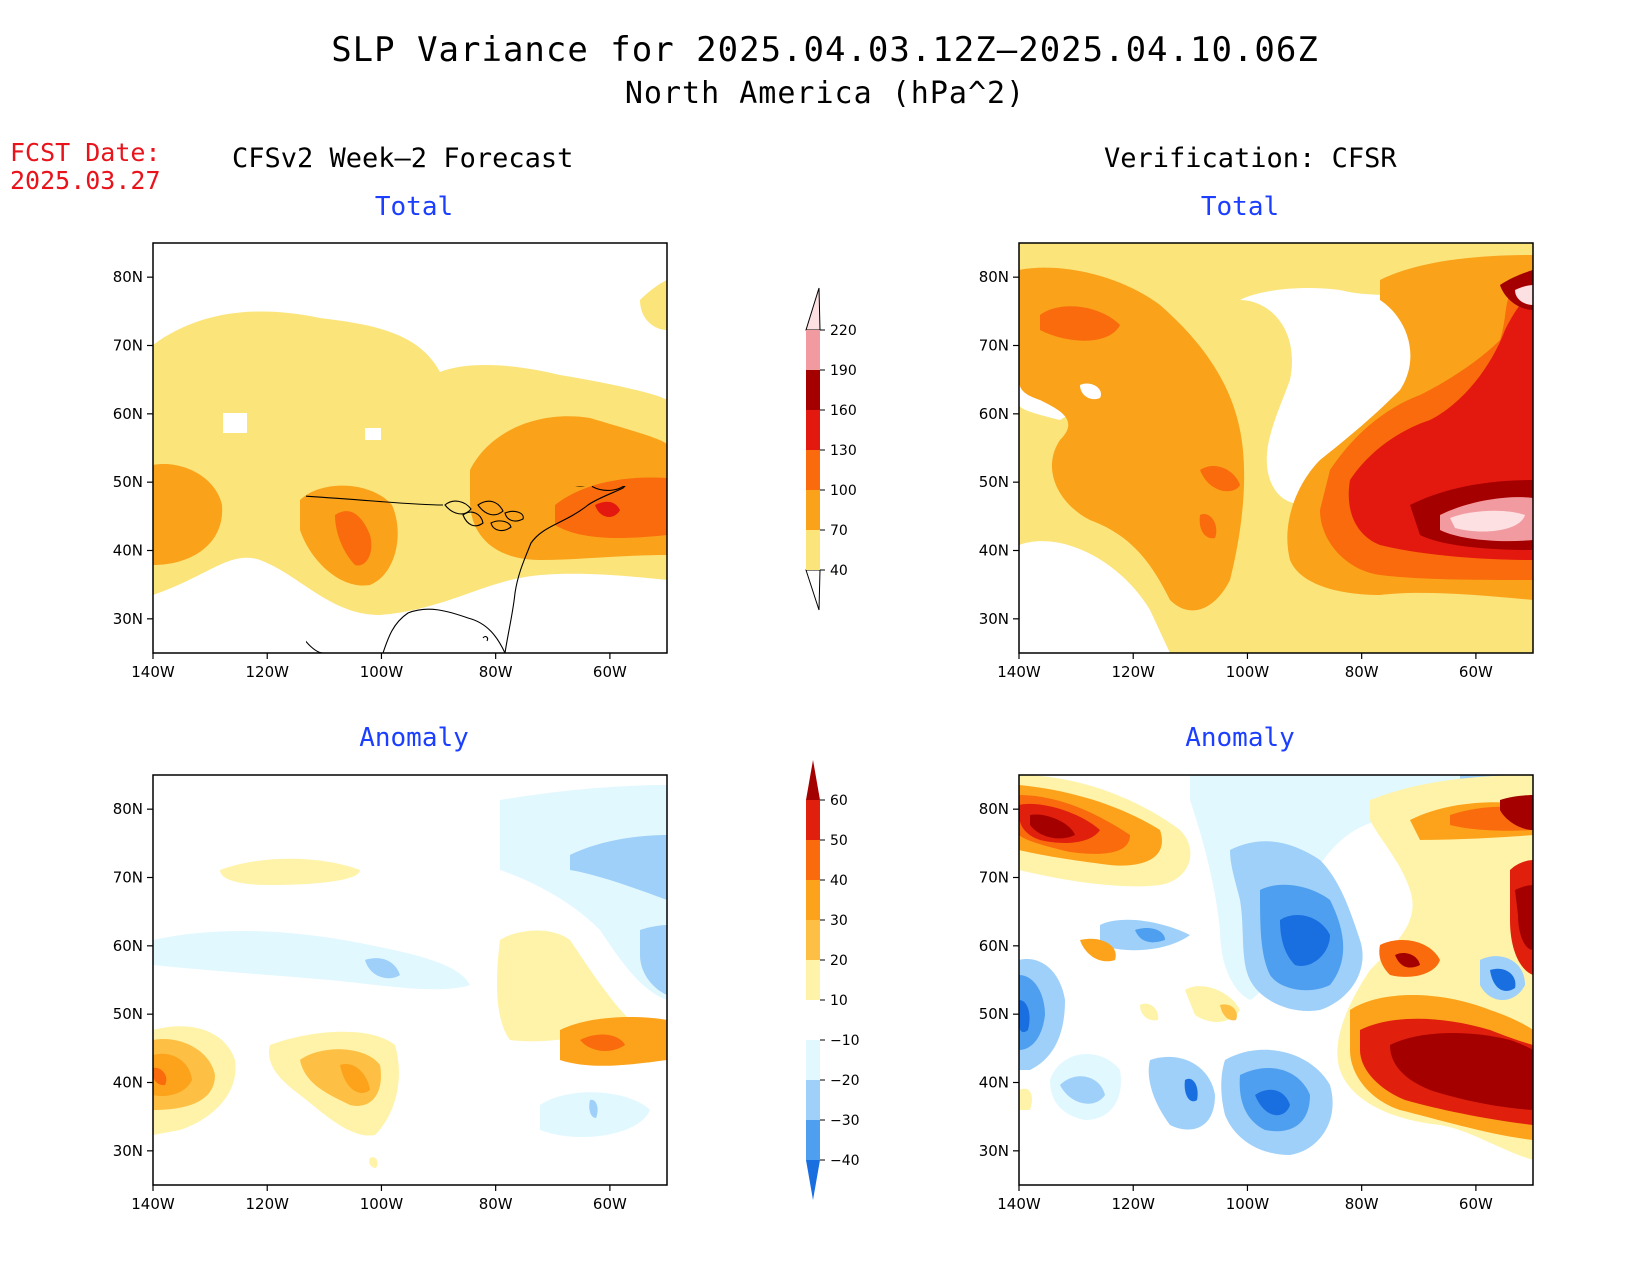 This screenshot has width=1650, height=1275. Describe the element at coordinates (813, 780) in the screenshot. I see `anomaly-colorbar-upper-arrow` at that location.